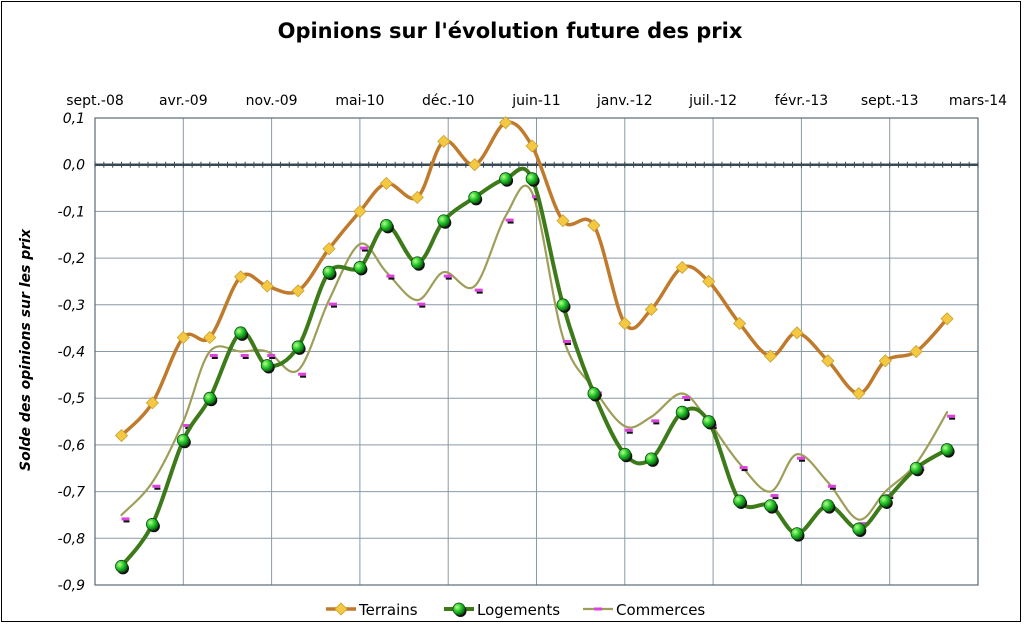 The height and width of the screenshot is (625, 1024). I want to click on x-tick-label: nov.-09, so click(272, 101).